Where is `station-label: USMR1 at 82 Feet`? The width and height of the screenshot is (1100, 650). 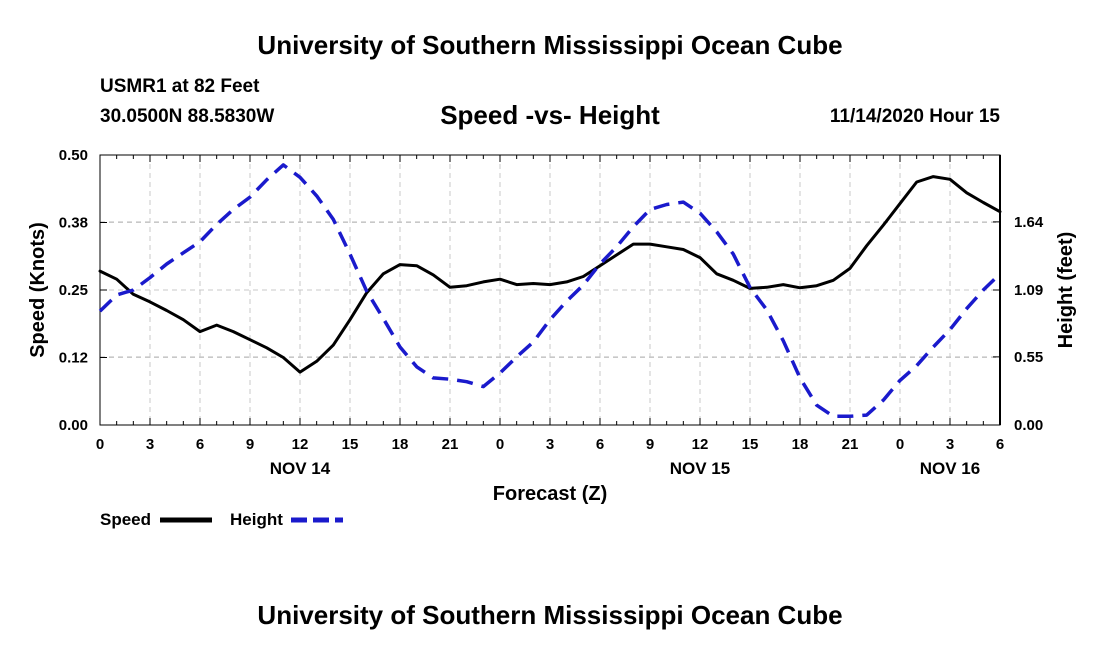 station-label: USMR1 at 82 Feet is located at coordinates (180, 86).